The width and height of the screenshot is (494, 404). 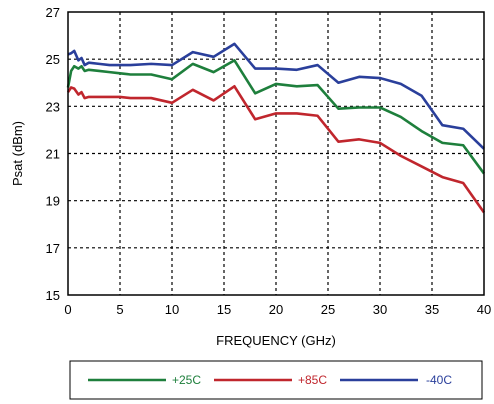 What do you see at coordinates (439, 380) in the screenshot?
I see `legend-label-3: -40C` at bounding box center [439, 380].